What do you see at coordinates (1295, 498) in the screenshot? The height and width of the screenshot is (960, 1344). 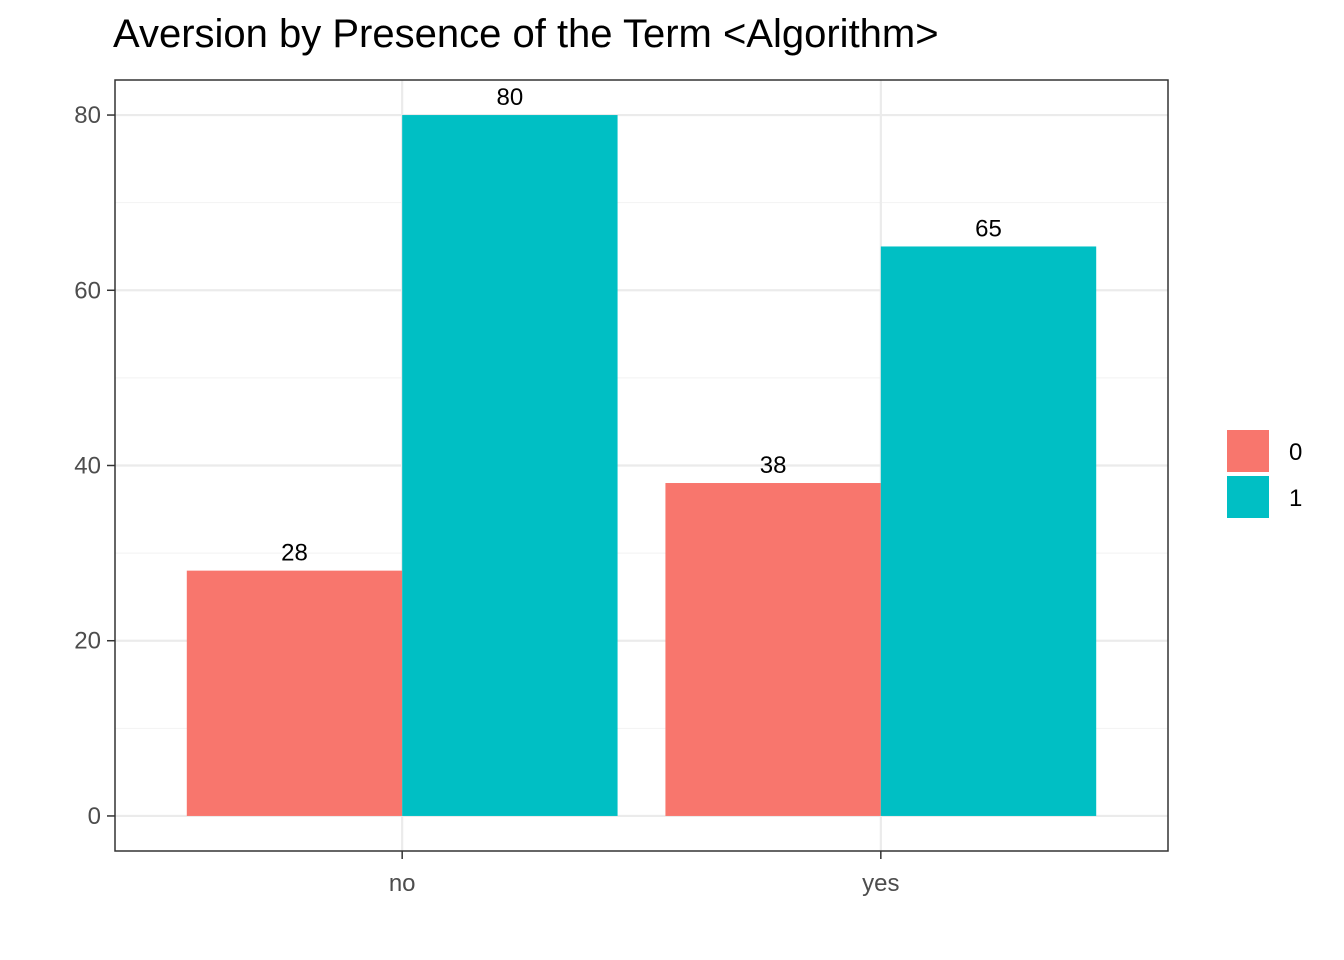 I see `legend-label: 1` at bounding box center [1295, 498].